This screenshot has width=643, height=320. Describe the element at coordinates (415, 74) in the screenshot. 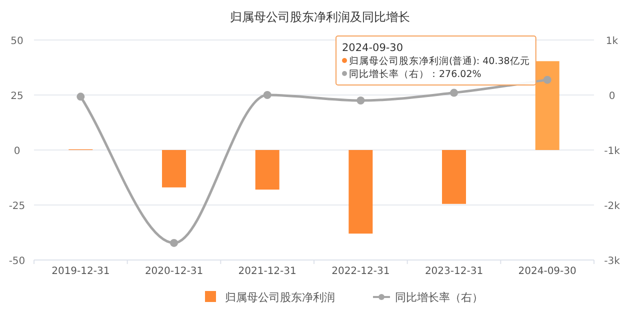

I see `annotation: 同比增长率（右）：276.02%` at that location.